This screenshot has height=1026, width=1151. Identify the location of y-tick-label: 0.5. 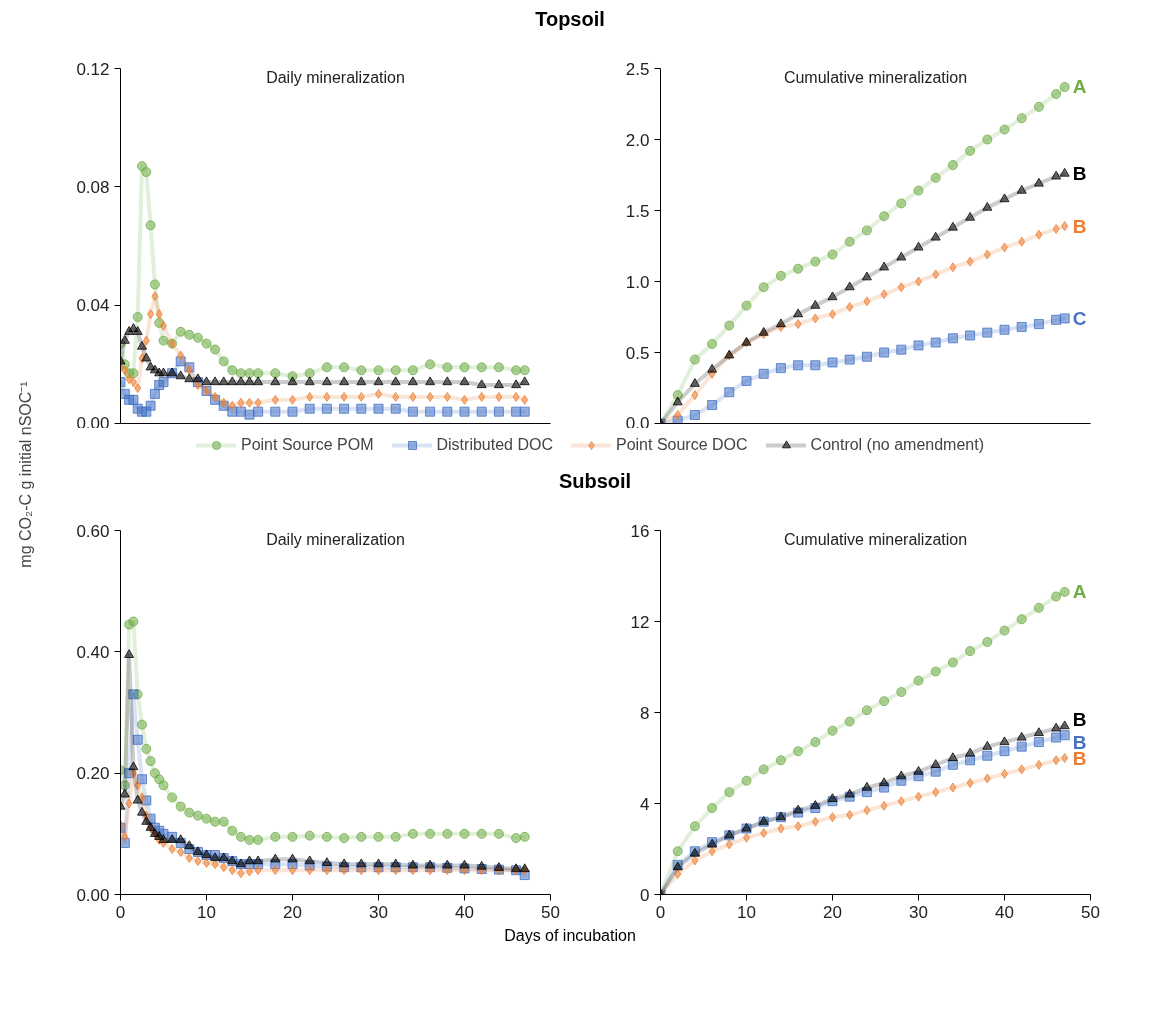
(637, 353).